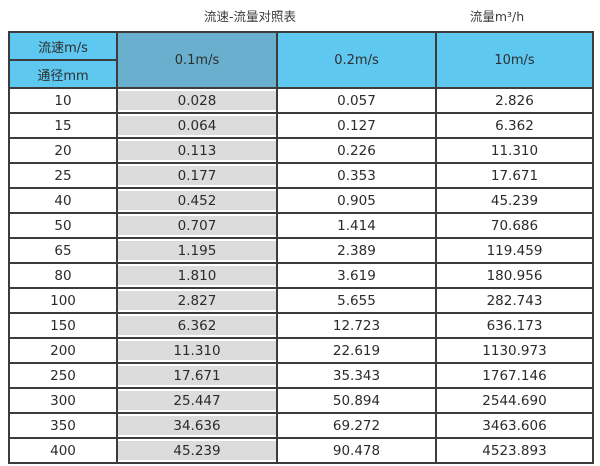 This screenshot has height=466, width=600. Describe the element at coordinates (197, 150) in the screenshot. I see `cell-flow-0.1ms: 0.113` at that location.